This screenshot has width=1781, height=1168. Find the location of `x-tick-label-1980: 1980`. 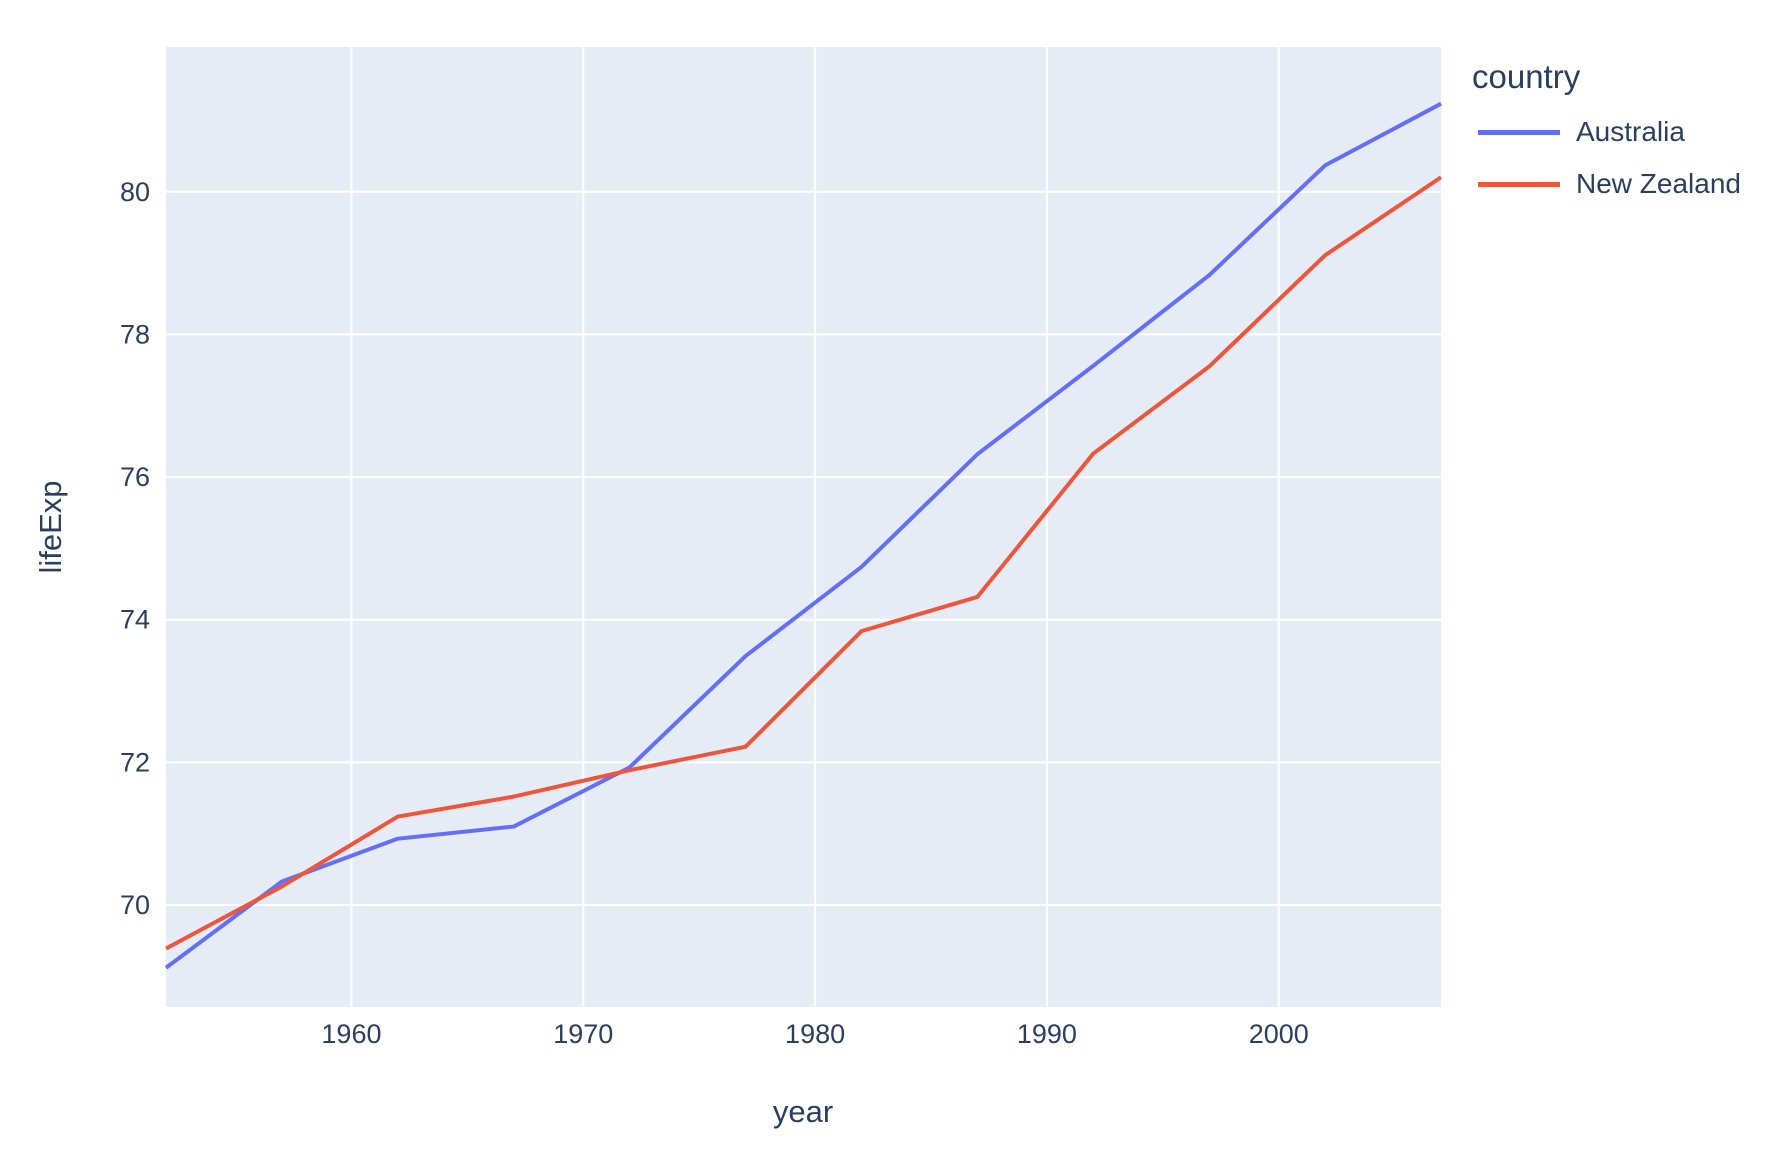

x-tick-label-1980: 1980 is located at coordinates (815, 1034).